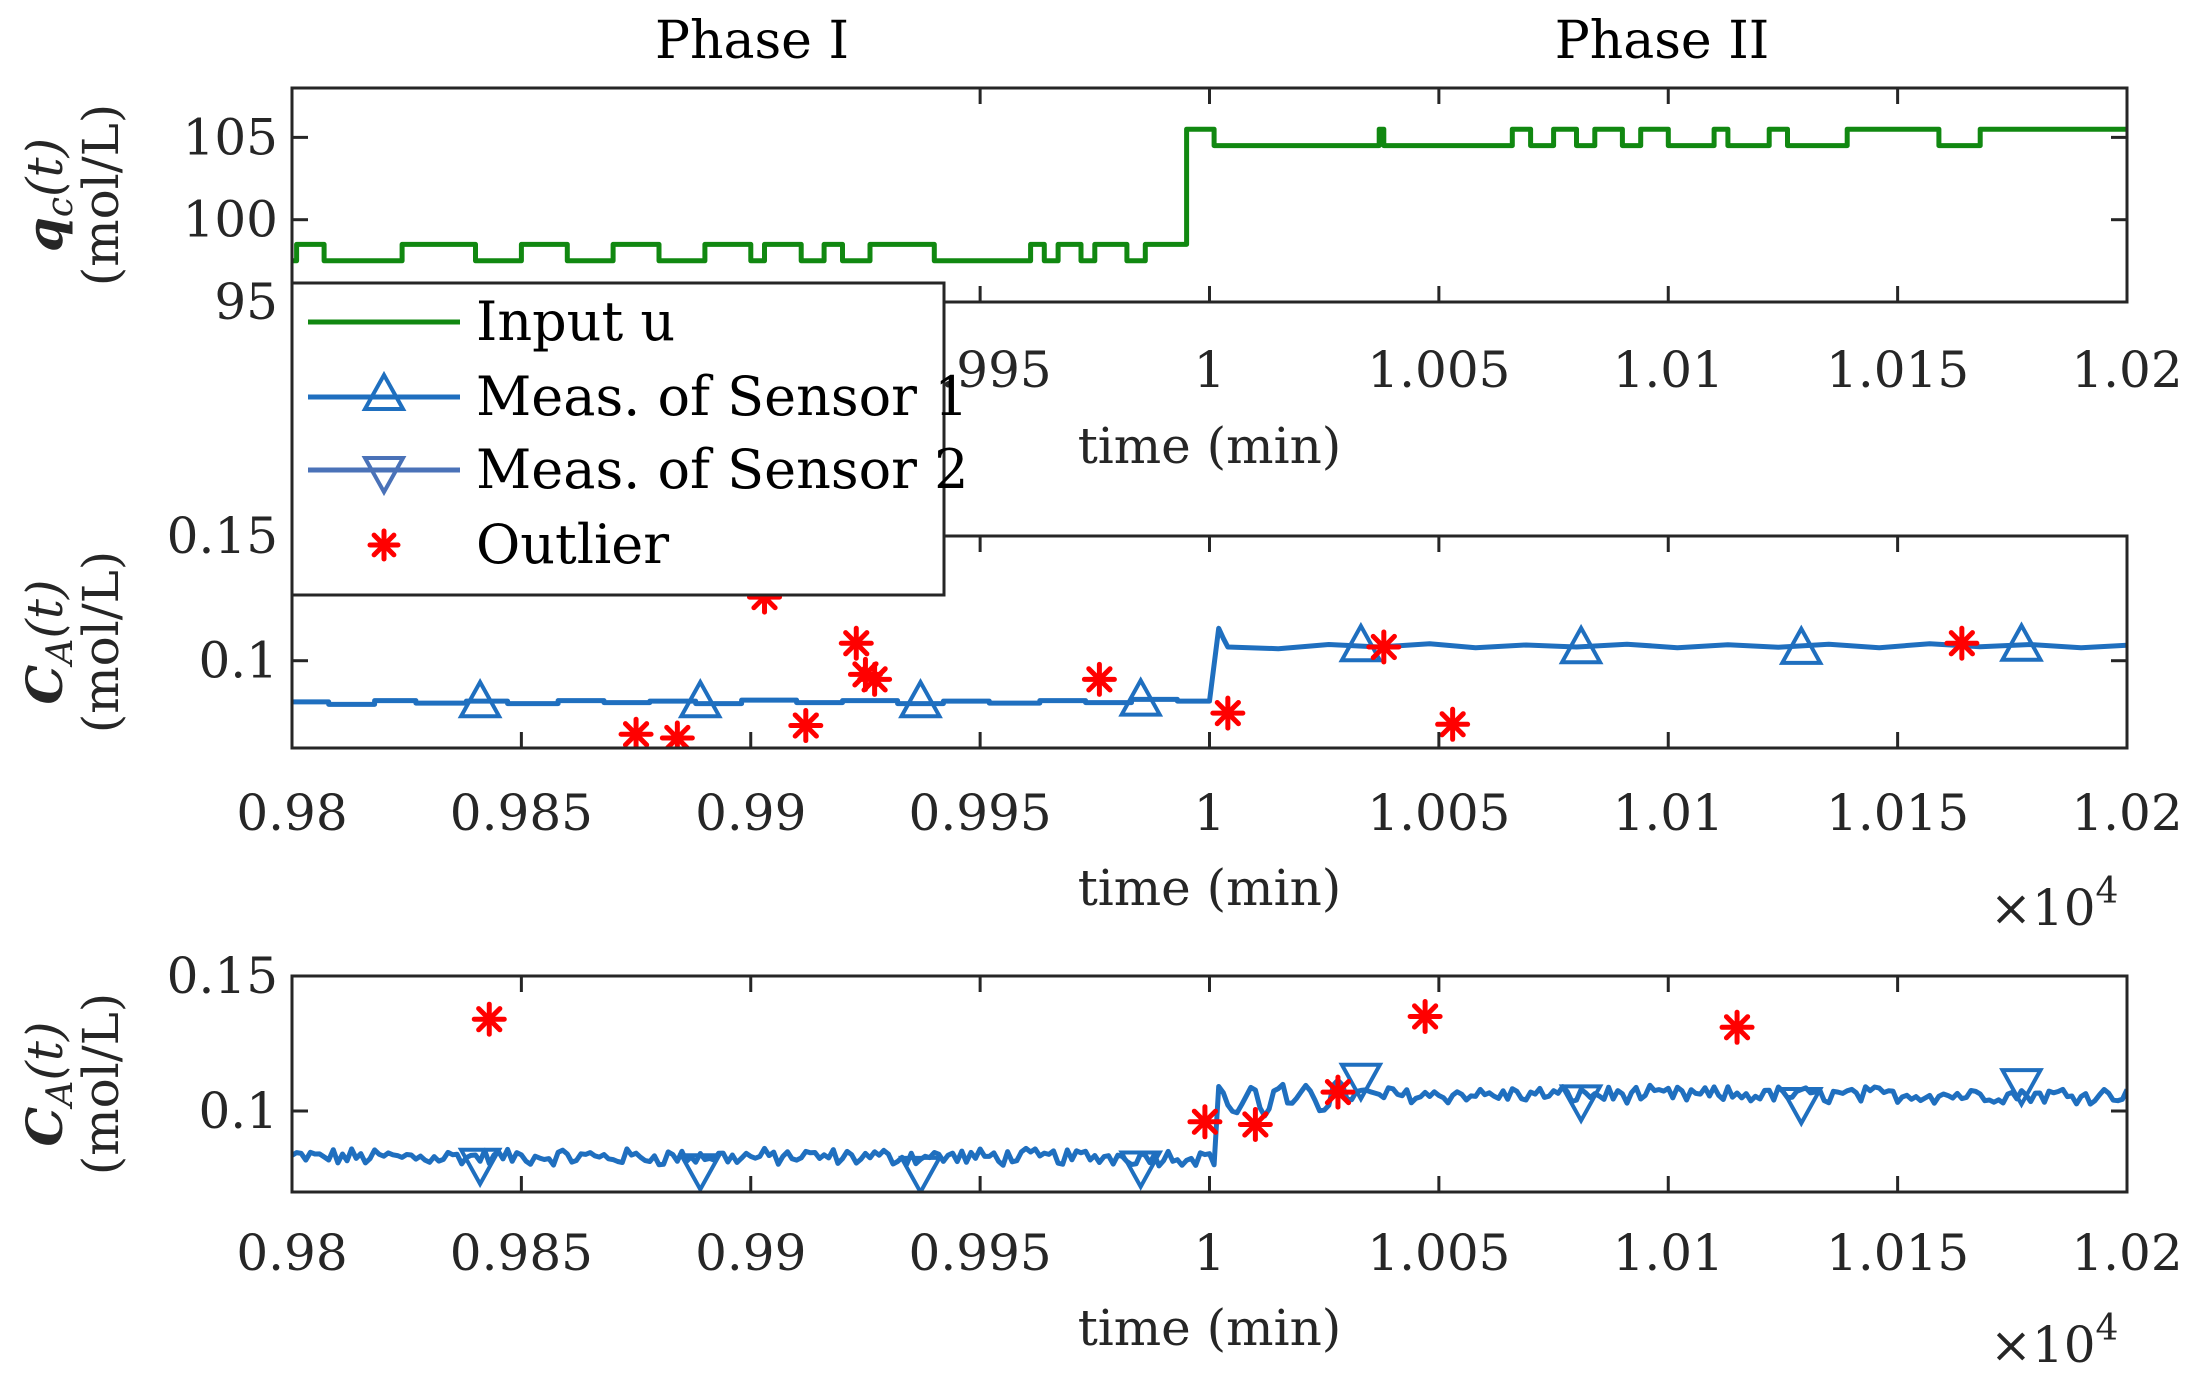 The width and height of the screenshot is (2188, 1381). Describe the element at coordinates (230, 220) in the screenshot. I see `y-tick-label: 100` at that location.